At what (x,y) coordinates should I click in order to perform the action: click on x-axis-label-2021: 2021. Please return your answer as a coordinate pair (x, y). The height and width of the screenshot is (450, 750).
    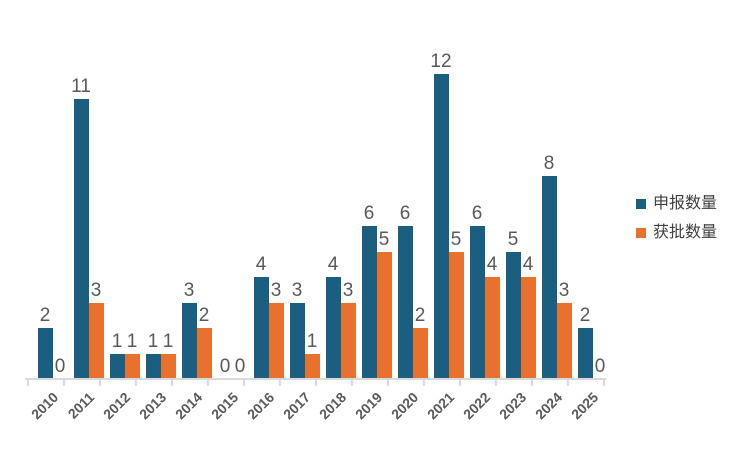
    Looking at the image, I should click on (440, 406).